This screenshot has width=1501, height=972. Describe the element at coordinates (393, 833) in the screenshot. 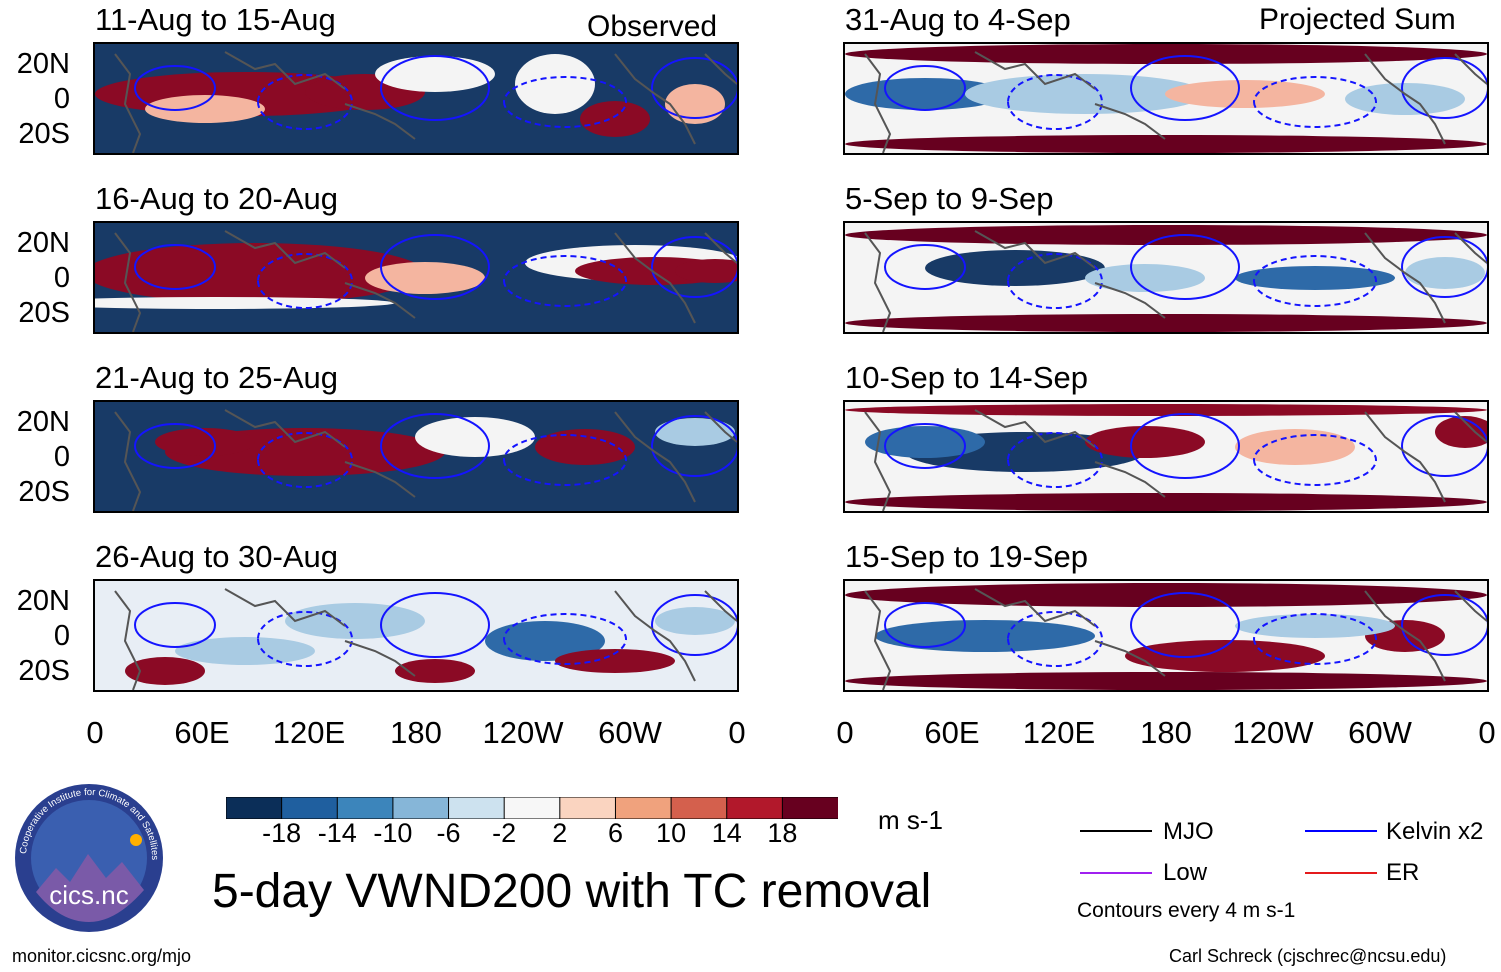

I see `colorbar-tick: -10` at that location.